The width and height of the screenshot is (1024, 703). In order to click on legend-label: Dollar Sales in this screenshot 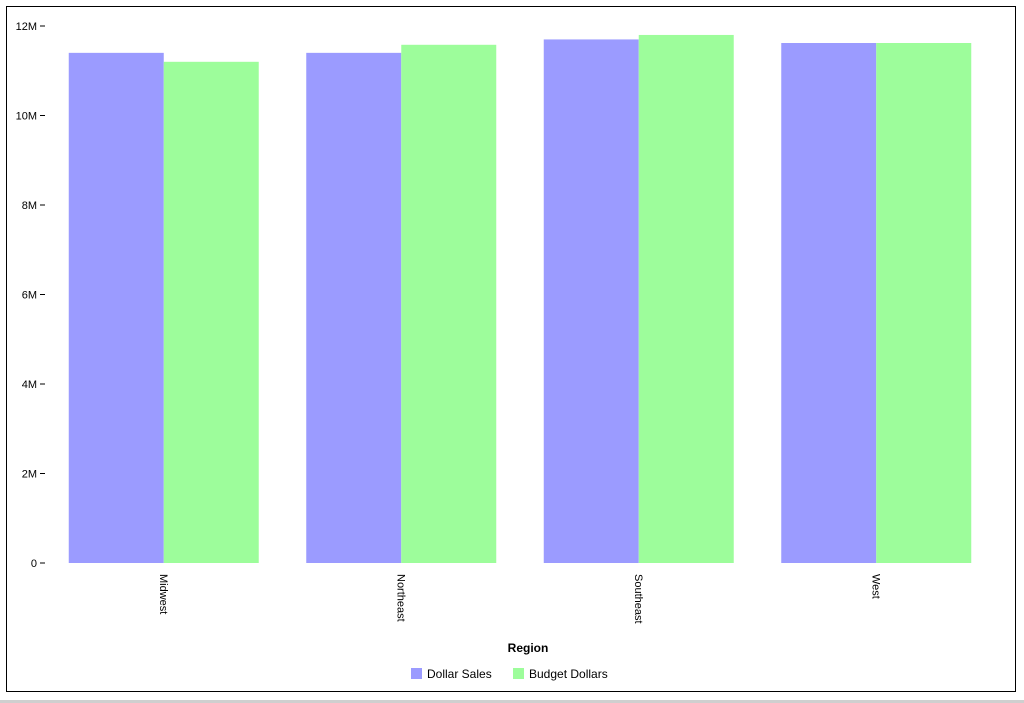, I will do `click(459, 674)`.